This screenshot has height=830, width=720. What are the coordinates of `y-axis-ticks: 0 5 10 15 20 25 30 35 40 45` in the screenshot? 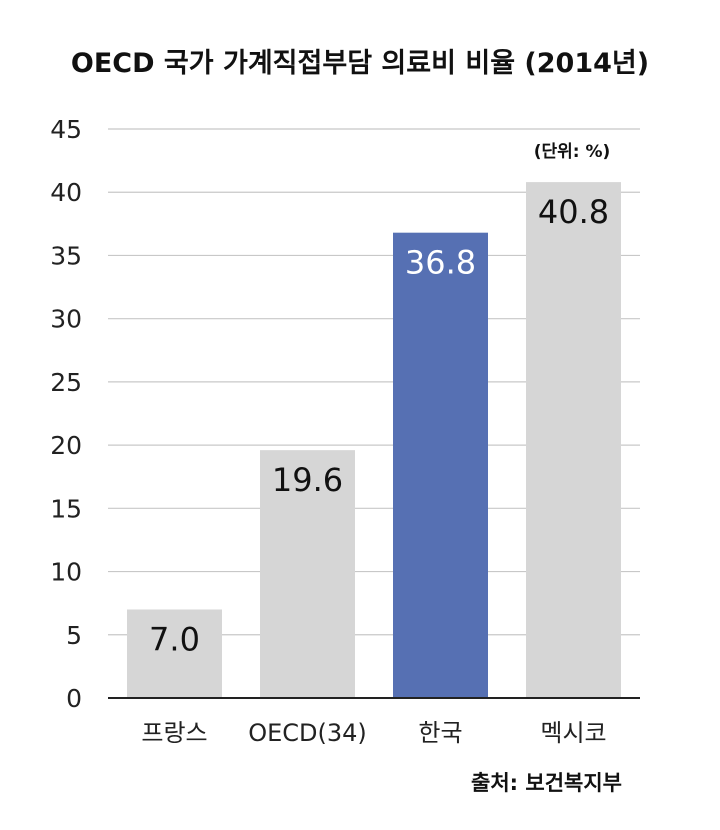 It's located at (66, 414).